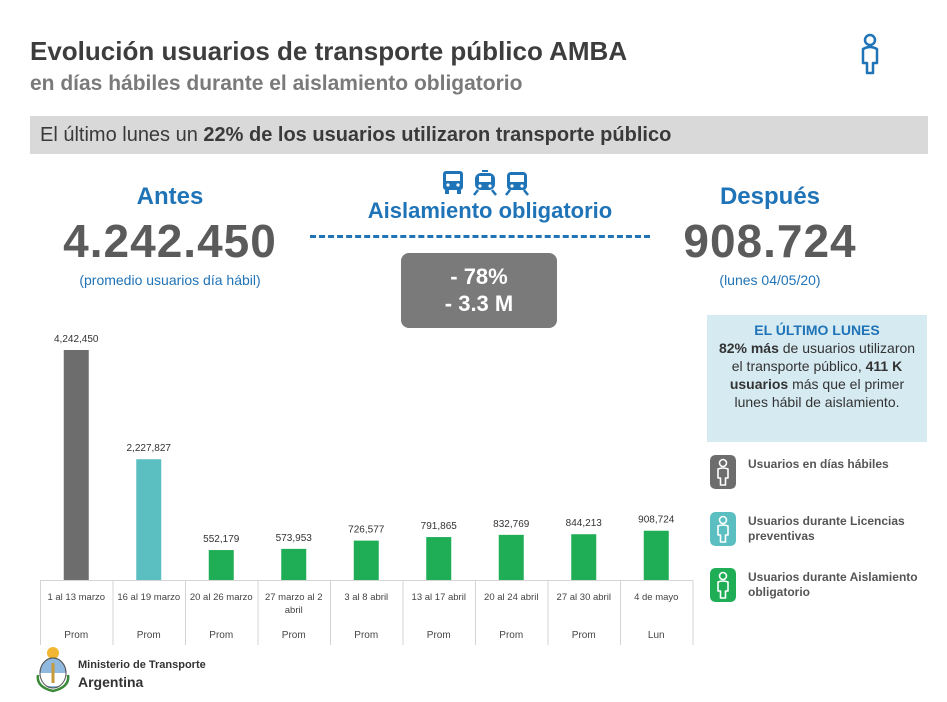 The height and width of the screenshot is (702, 947). Describe the element at coordinates (584, 597) in the screenshot. I see `x-tick-label: 27 al 30 abril` at that location.